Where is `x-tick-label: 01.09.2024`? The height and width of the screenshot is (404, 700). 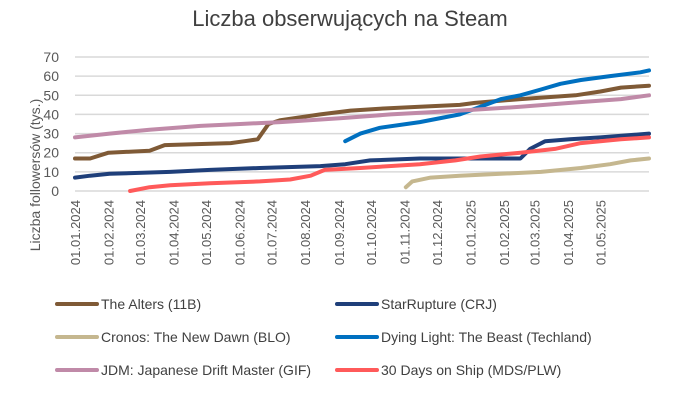
x-tick-label: 01.09.2024 is located at coordinates (339, 232).